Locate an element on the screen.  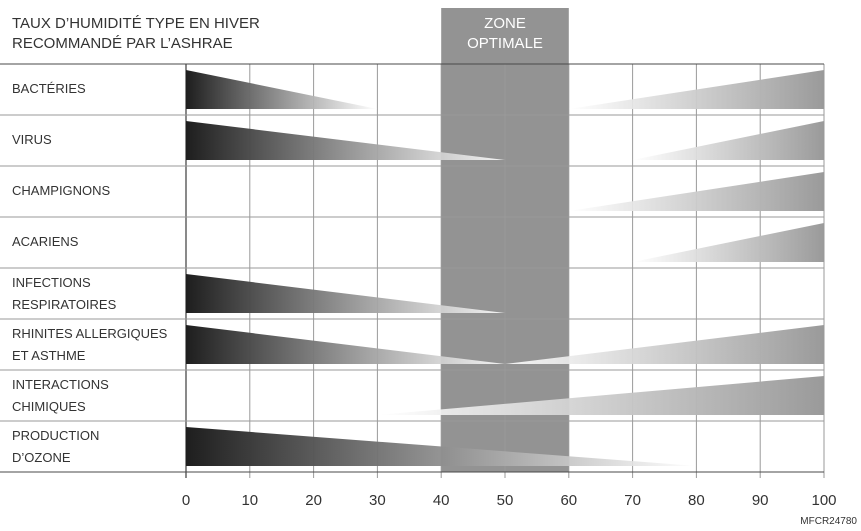
x-tick-label-60: 60 is located at coordinates (569, 500).